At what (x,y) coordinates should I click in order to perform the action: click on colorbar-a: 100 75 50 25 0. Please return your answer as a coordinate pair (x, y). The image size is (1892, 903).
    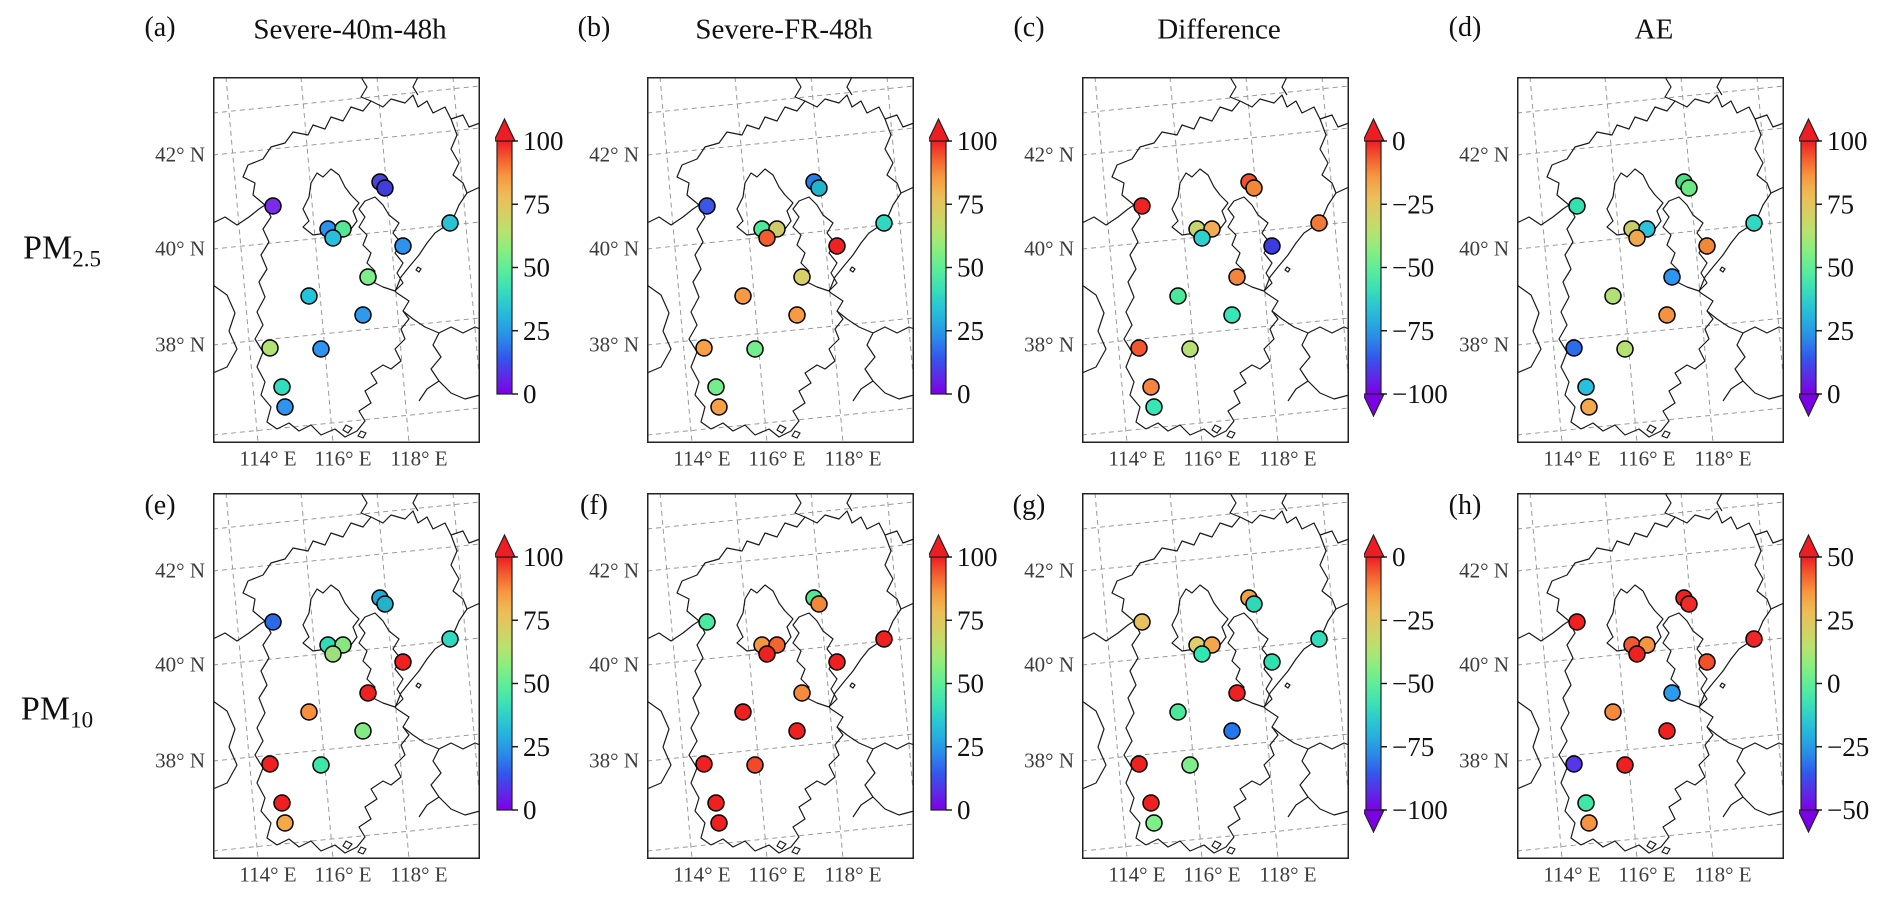
    Looking at the image, I should click on (529, 263).